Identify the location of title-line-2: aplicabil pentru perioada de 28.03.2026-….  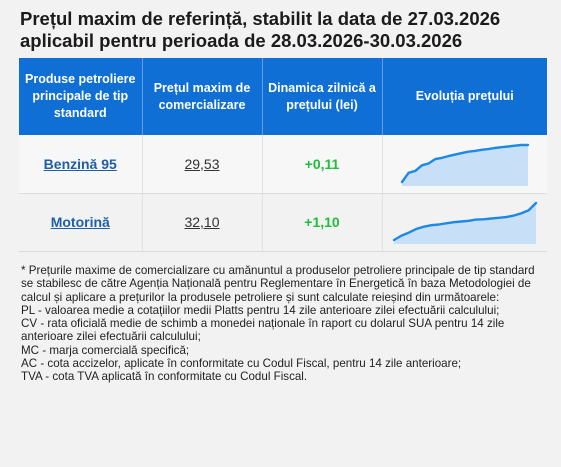
(241, 40).